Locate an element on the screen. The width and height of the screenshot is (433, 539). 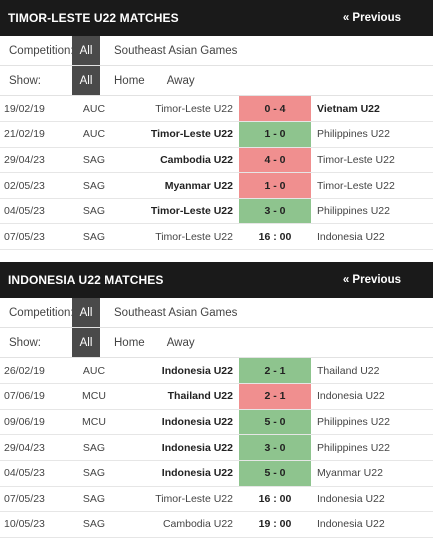
match-date: 21/02/19 is located at coordinates (32, 134).